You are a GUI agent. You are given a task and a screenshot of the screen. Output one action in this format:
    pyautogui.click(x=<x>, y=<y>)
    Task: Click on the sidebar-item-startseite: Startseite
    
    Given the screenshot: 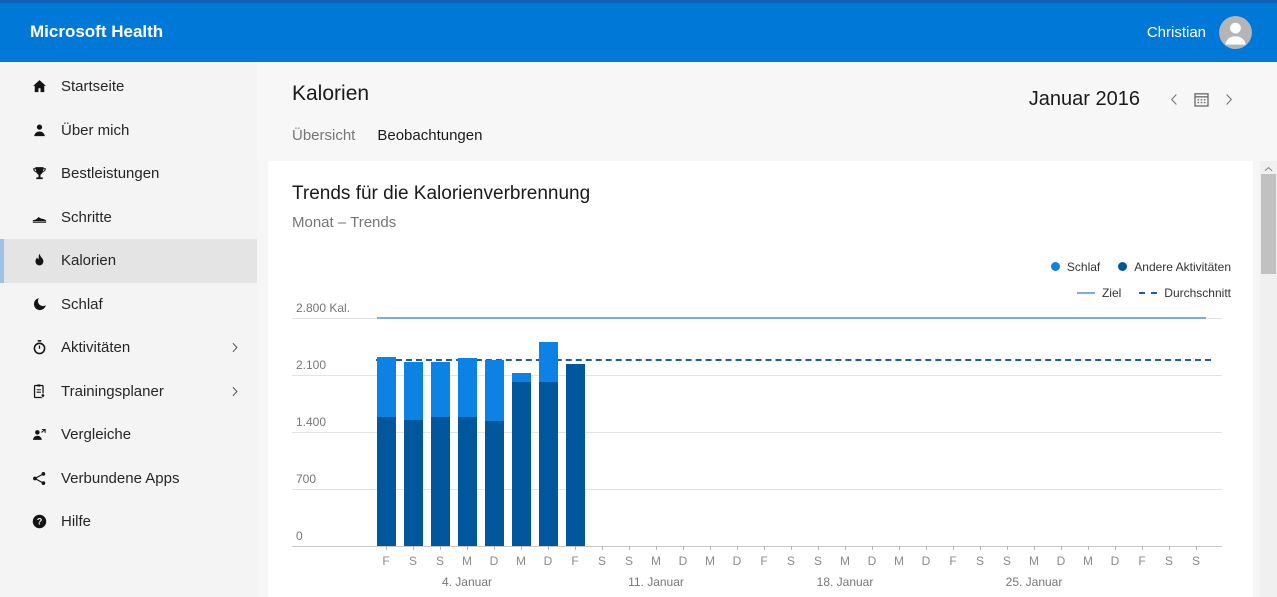 What is the action you would take?
    pyautogui.click(x=128, y=87)
    